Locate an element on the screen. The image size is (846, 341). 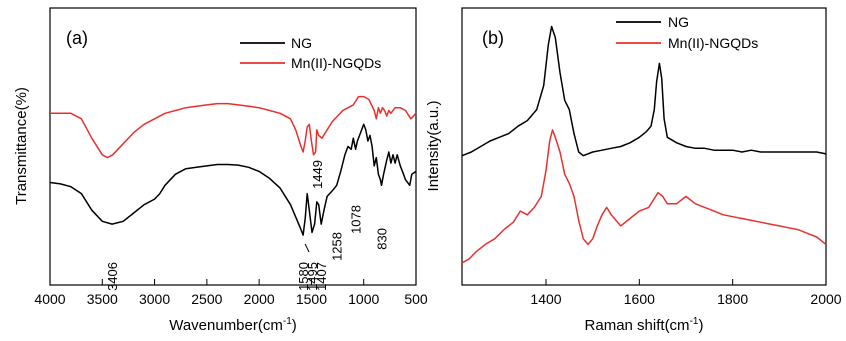
x-tick-label: 3500 is located at coordinates (102, 299).